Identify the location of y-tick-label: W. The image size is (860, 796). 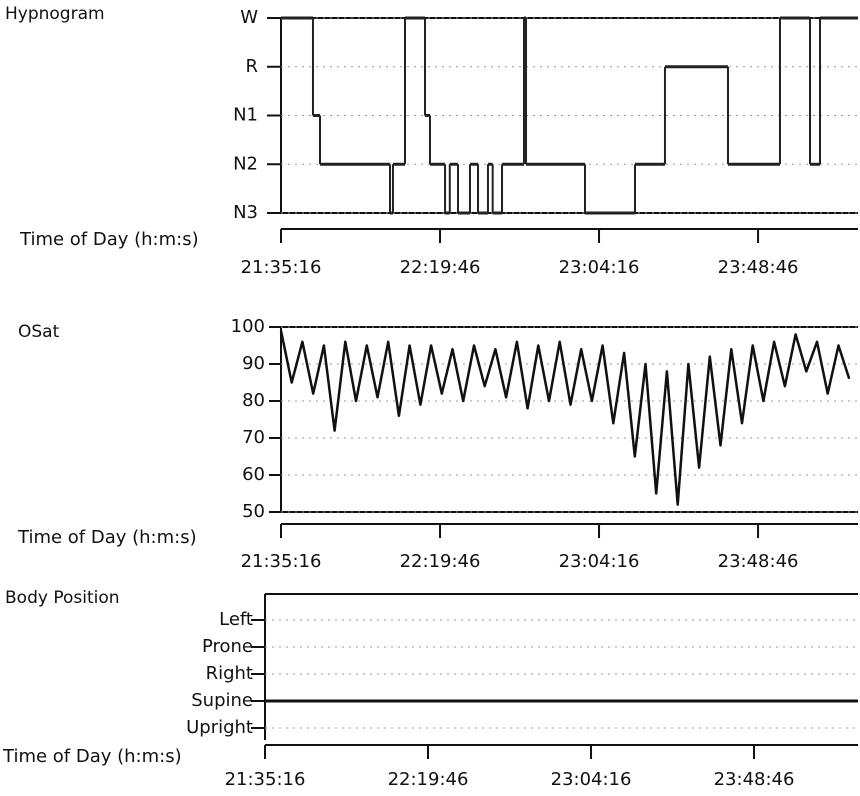
(249, 17).